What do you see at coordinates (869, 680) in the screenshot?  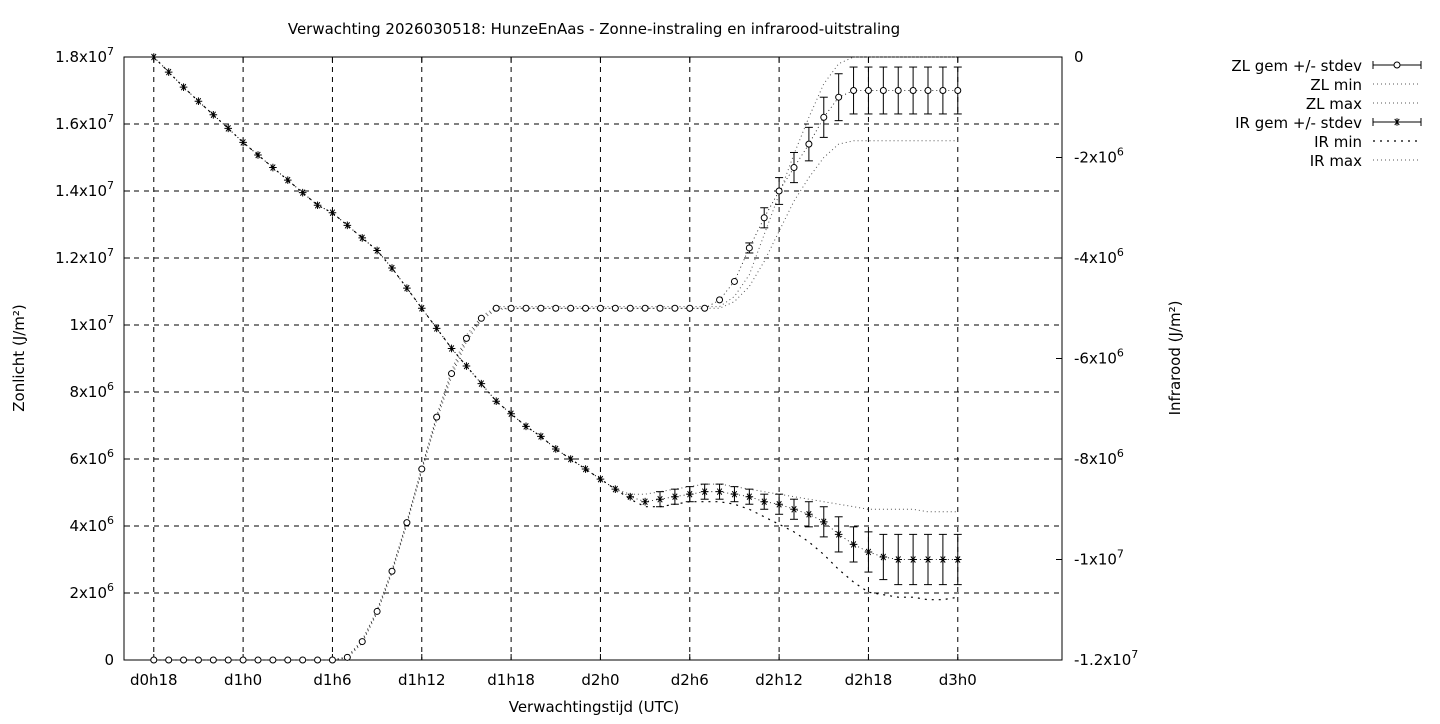 I see `x-tick-label: d2h18` at bounding box center [869, 680].